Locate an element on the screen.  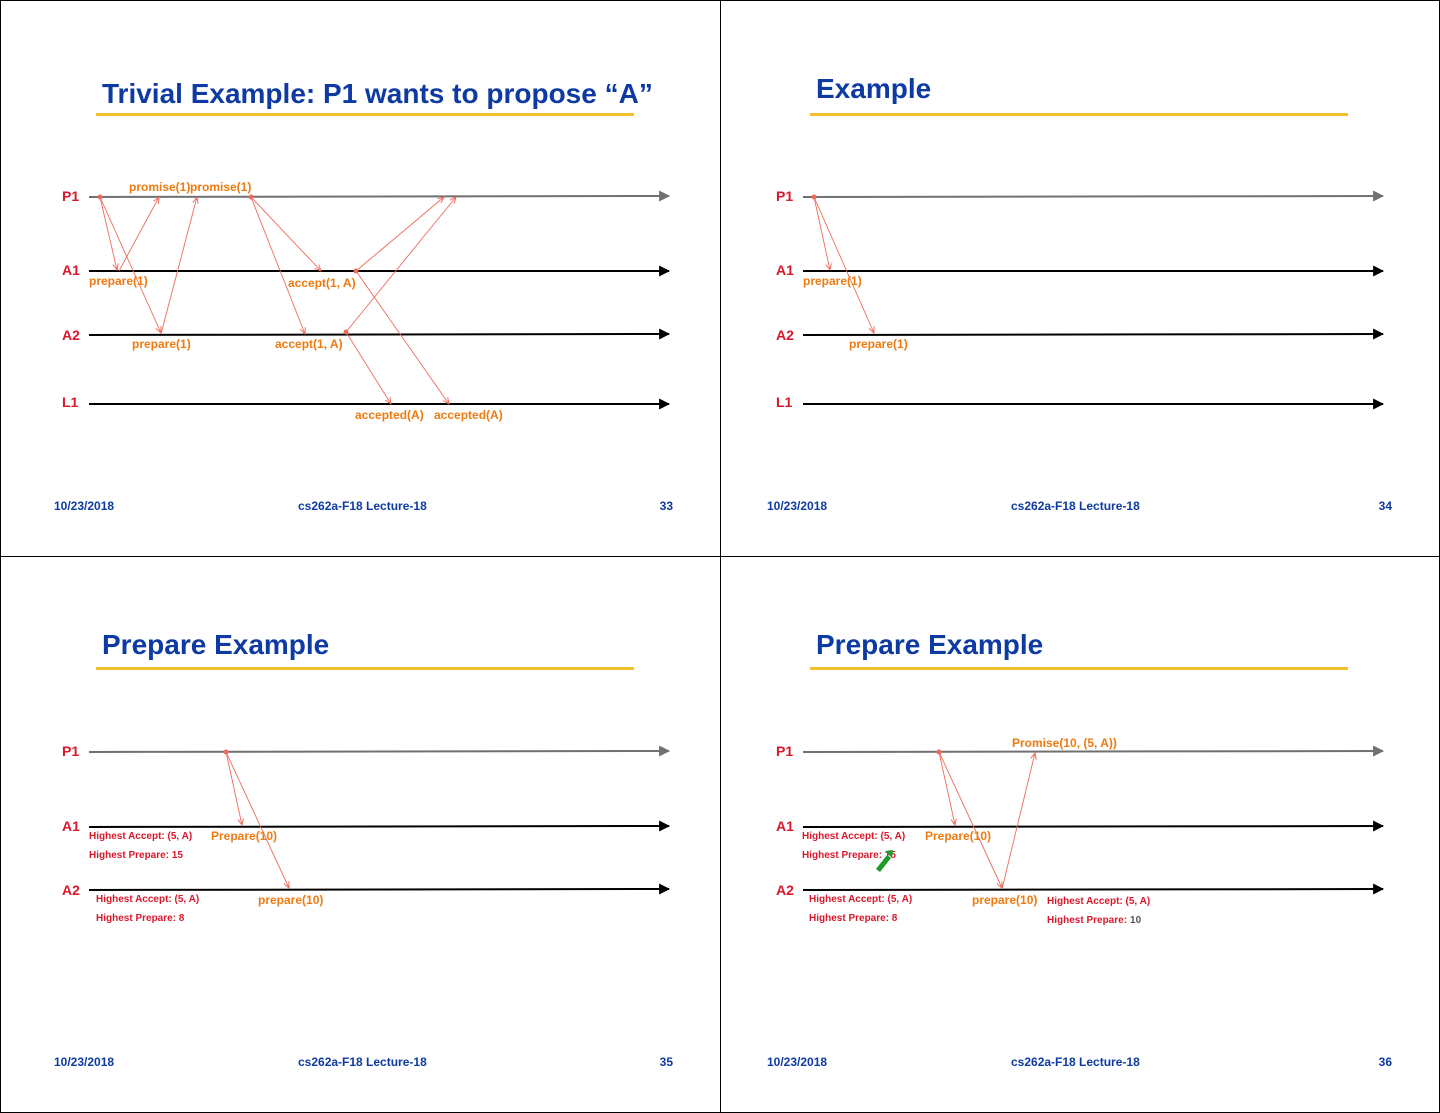
message-label-promise: Promise(10, (5, A)) is located at coordinates (1064, 743).